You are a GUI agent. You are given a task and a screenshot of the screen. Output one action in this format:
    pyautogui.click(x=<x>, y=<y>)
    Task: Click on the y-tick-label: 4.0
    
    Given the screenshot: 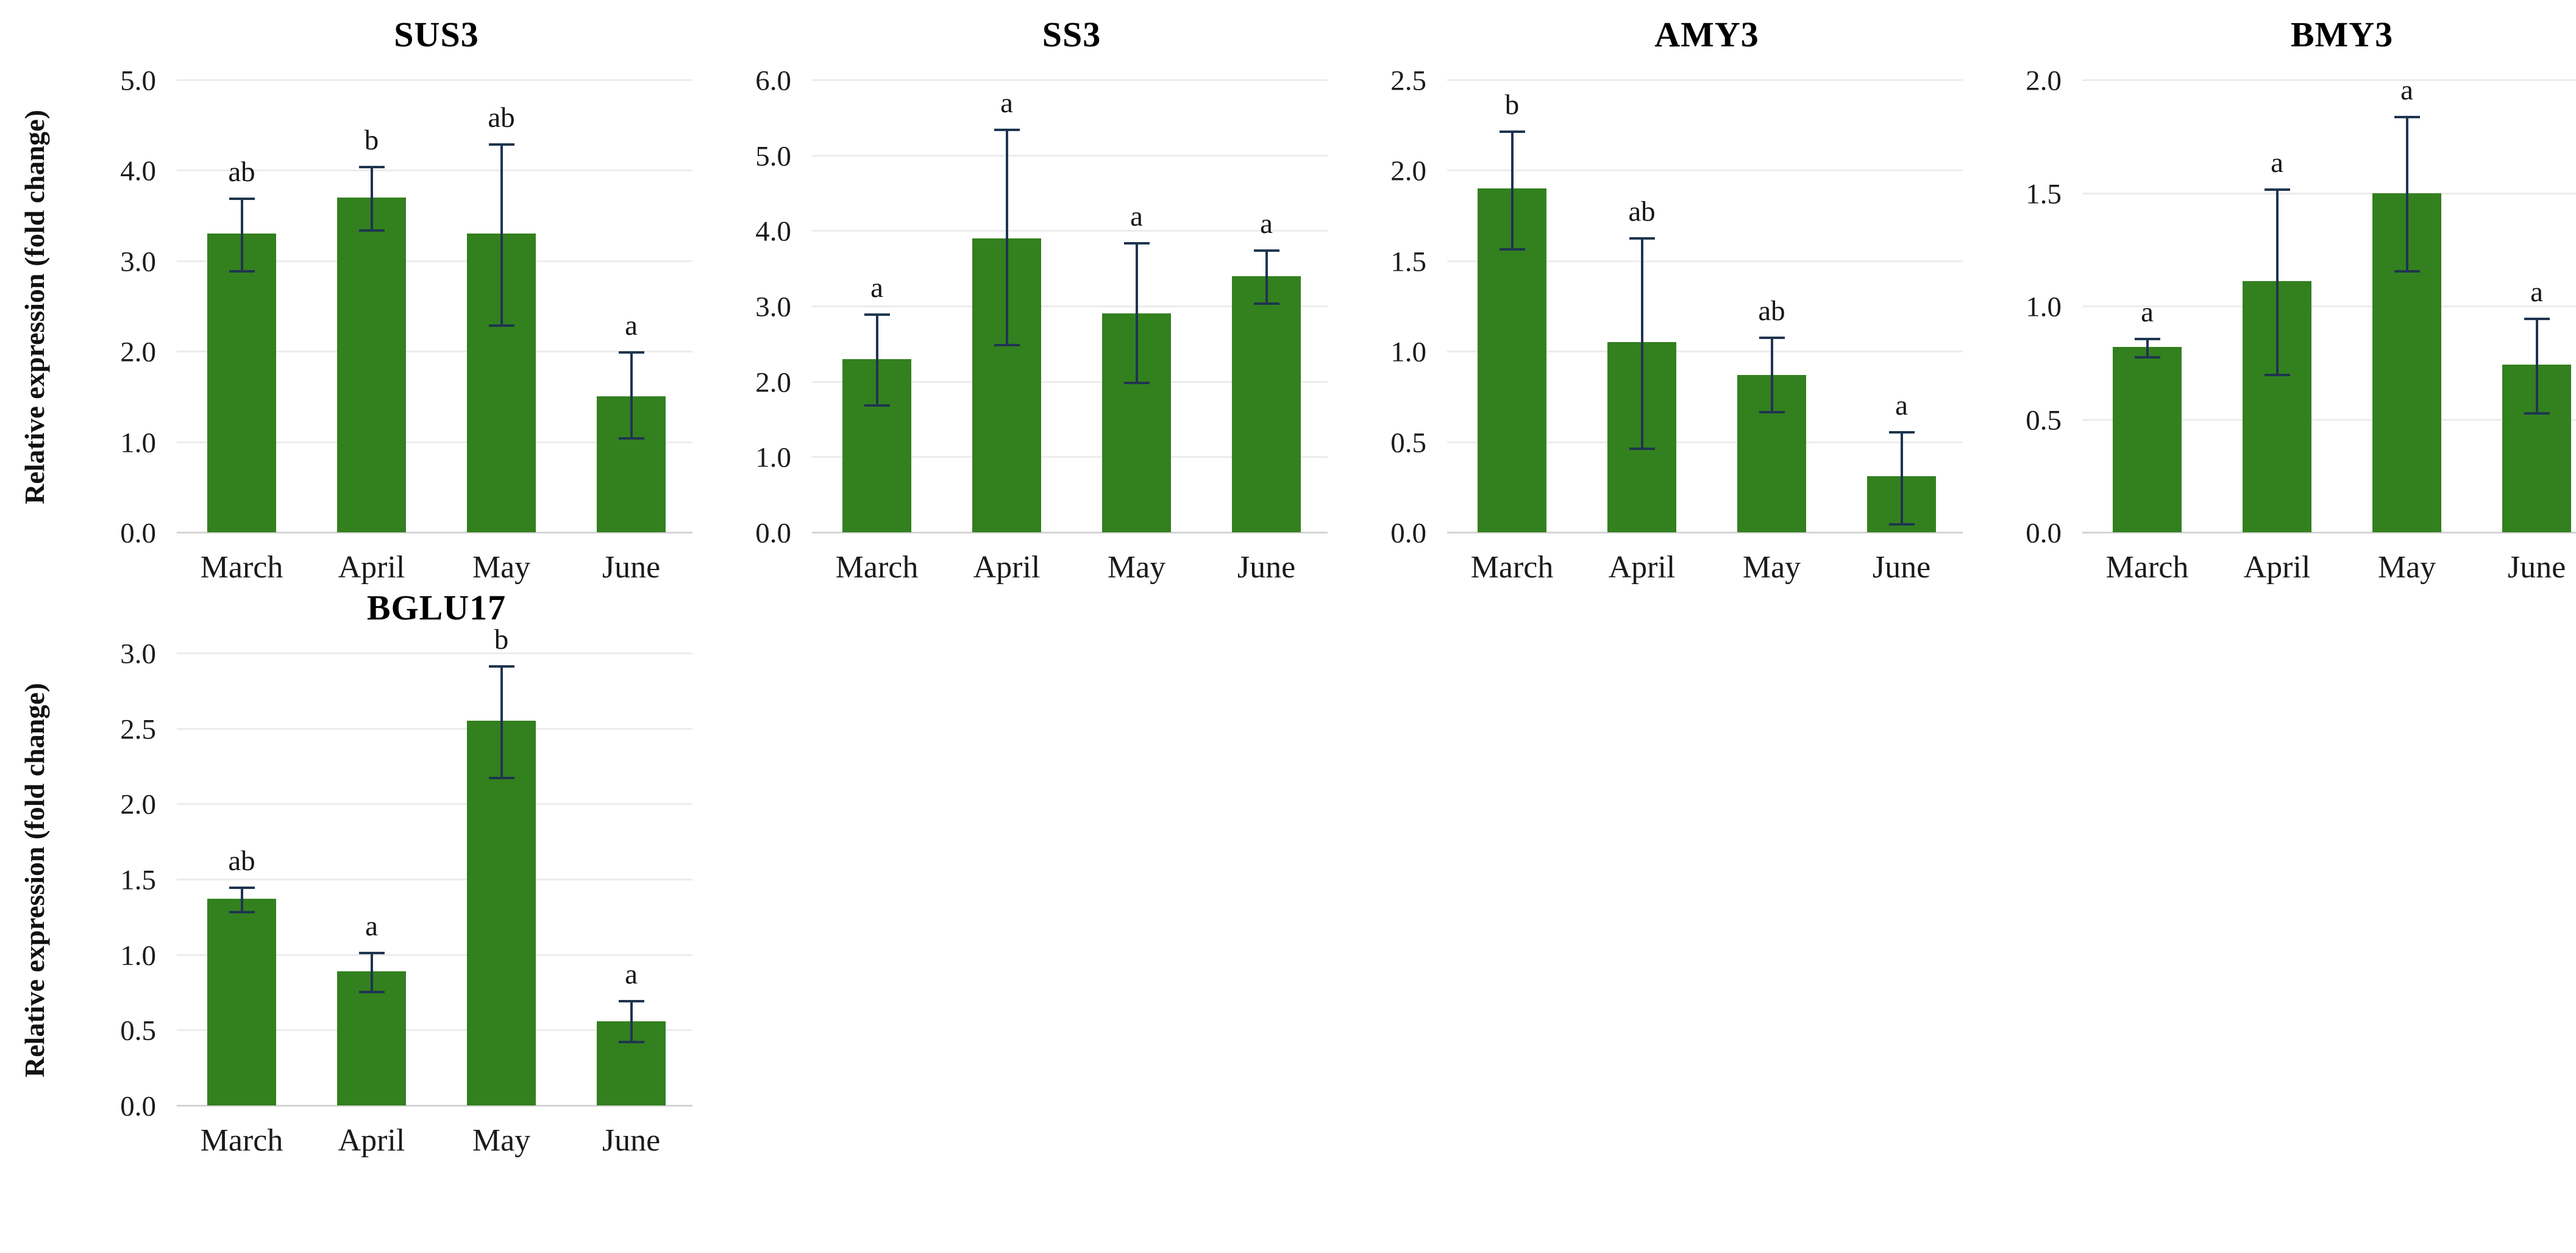 What is the action you would take?
    pyautogui.click(x=138, y=171)
    